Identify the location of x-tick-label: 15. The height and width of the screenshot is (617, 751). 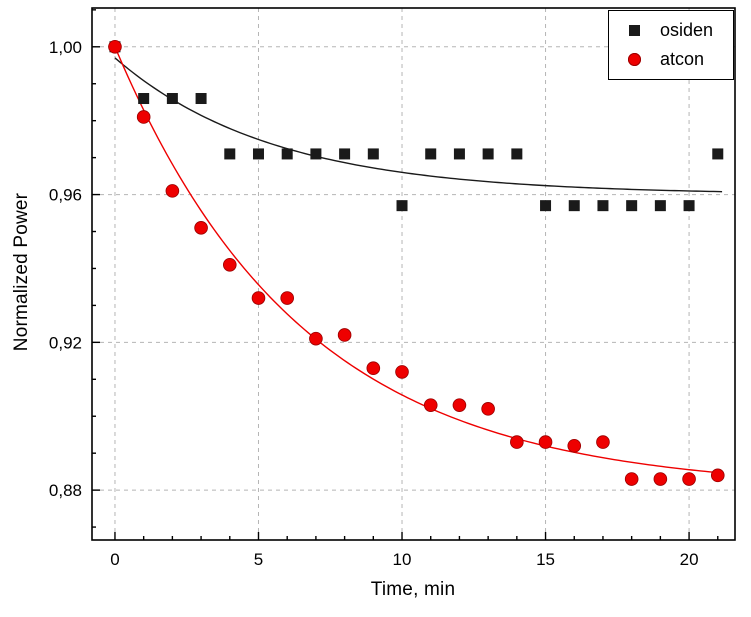
(545, 559).